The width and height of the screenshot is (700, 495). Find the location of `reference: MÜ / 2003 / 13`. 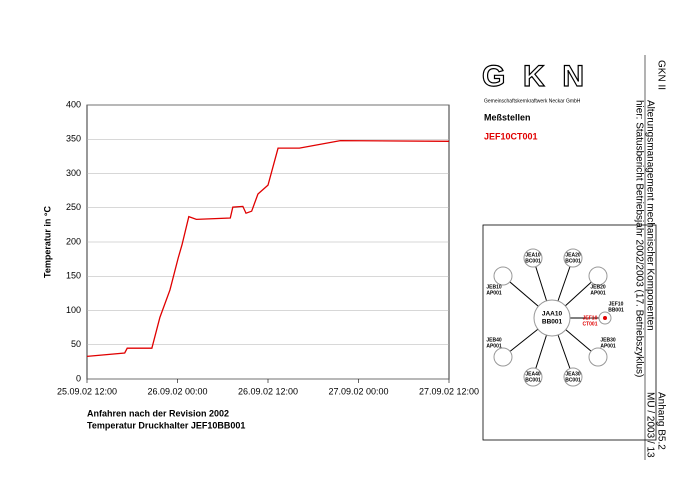

reference: MÜ / 2003 / 13 is located at coordinates (650, 425).